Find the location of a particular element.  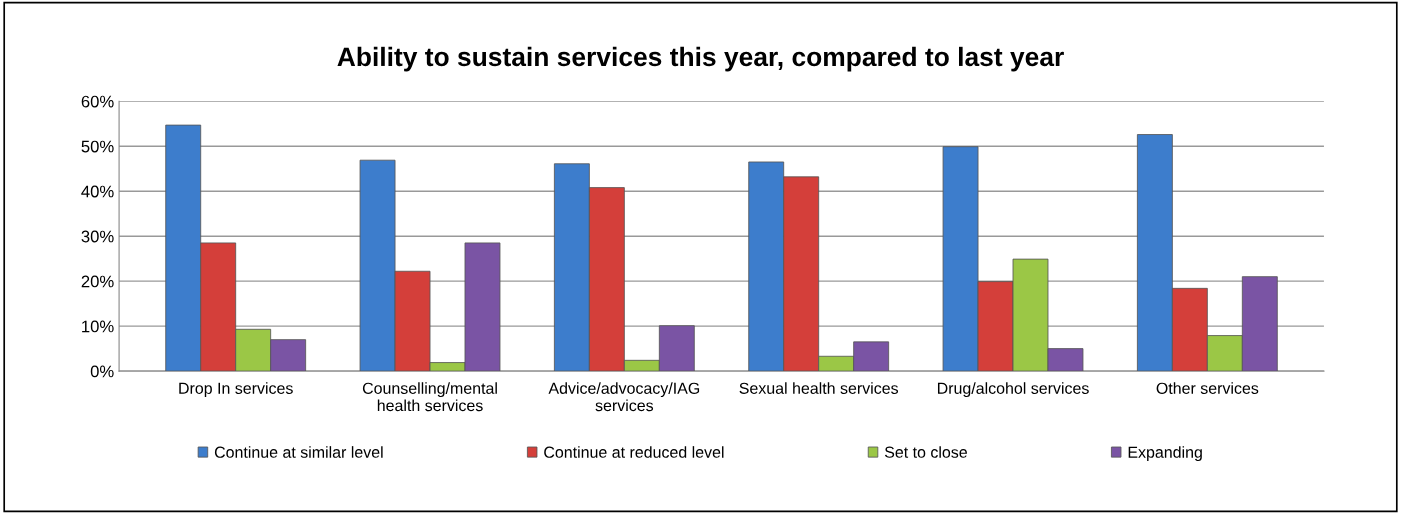

legend-label: Continue at similar level is located at coordinates (298, 452).